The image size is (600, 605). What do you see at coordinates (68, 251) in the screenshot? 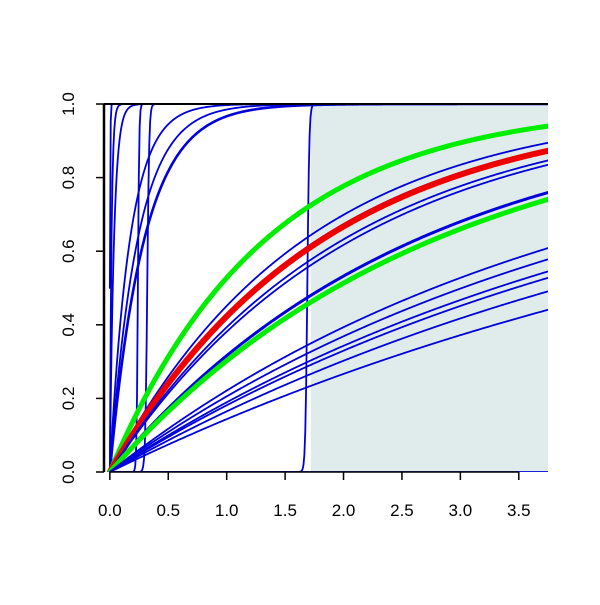
I see `y-tick-label: 0.6` at bounding box center [68, 251].